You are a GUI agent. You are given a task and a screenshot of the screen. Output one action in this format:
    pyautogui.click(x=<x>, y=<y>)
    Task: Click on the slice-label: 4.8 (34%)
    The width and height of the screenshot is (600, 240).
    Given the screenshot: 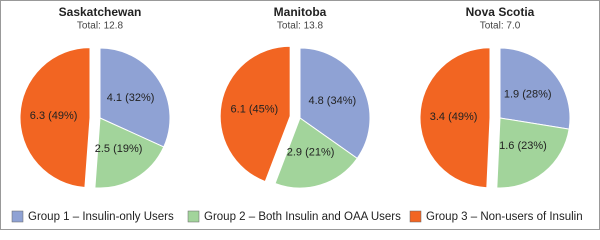 What is the action you would take?
    pyautogui.click(x=332, y=101)
    